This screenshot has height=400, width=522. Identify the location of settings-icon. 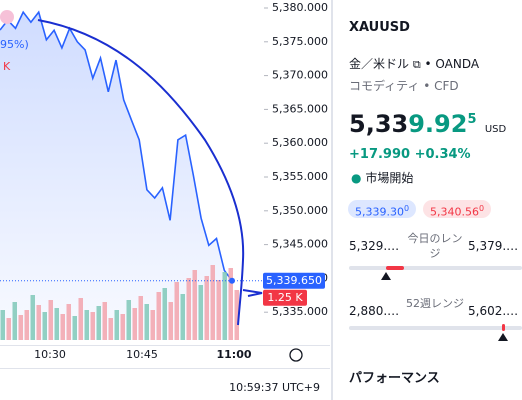
(296, 355).